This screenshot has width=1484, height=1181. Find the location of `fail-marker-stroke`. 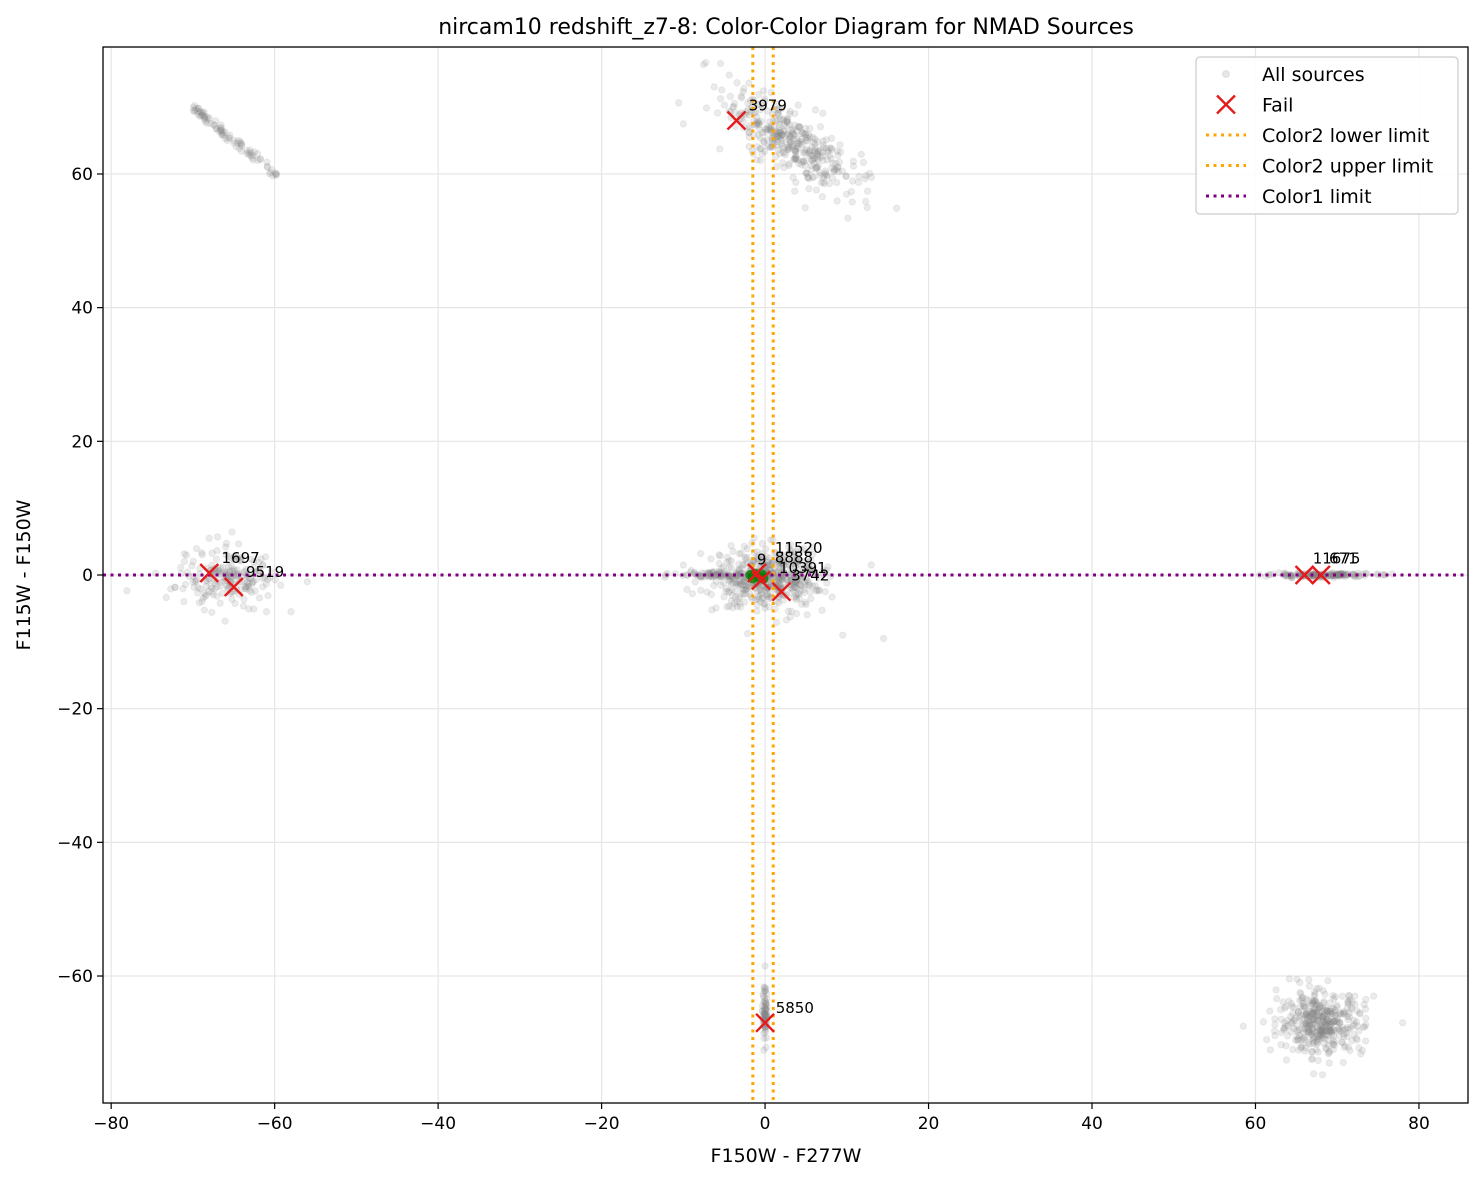

fail-marker-stroke is located at coordinates (233, 587).